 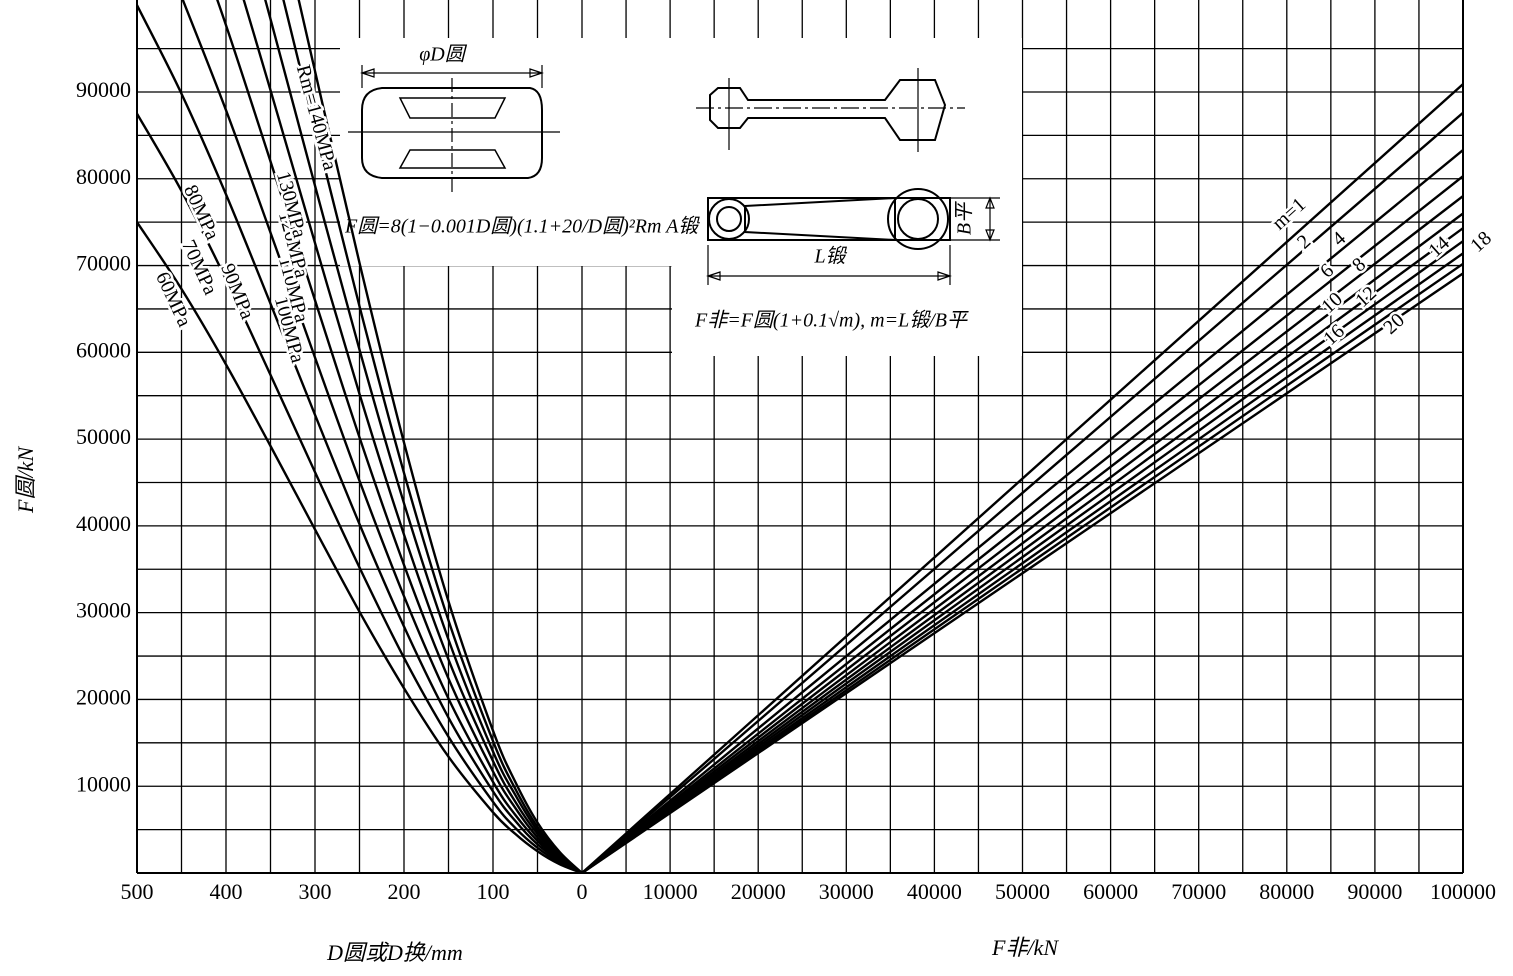 What do you see at coordinates (404, 891) in the screenshot?
I see `x-tick-label: 200` at bounding box center [404, 891].